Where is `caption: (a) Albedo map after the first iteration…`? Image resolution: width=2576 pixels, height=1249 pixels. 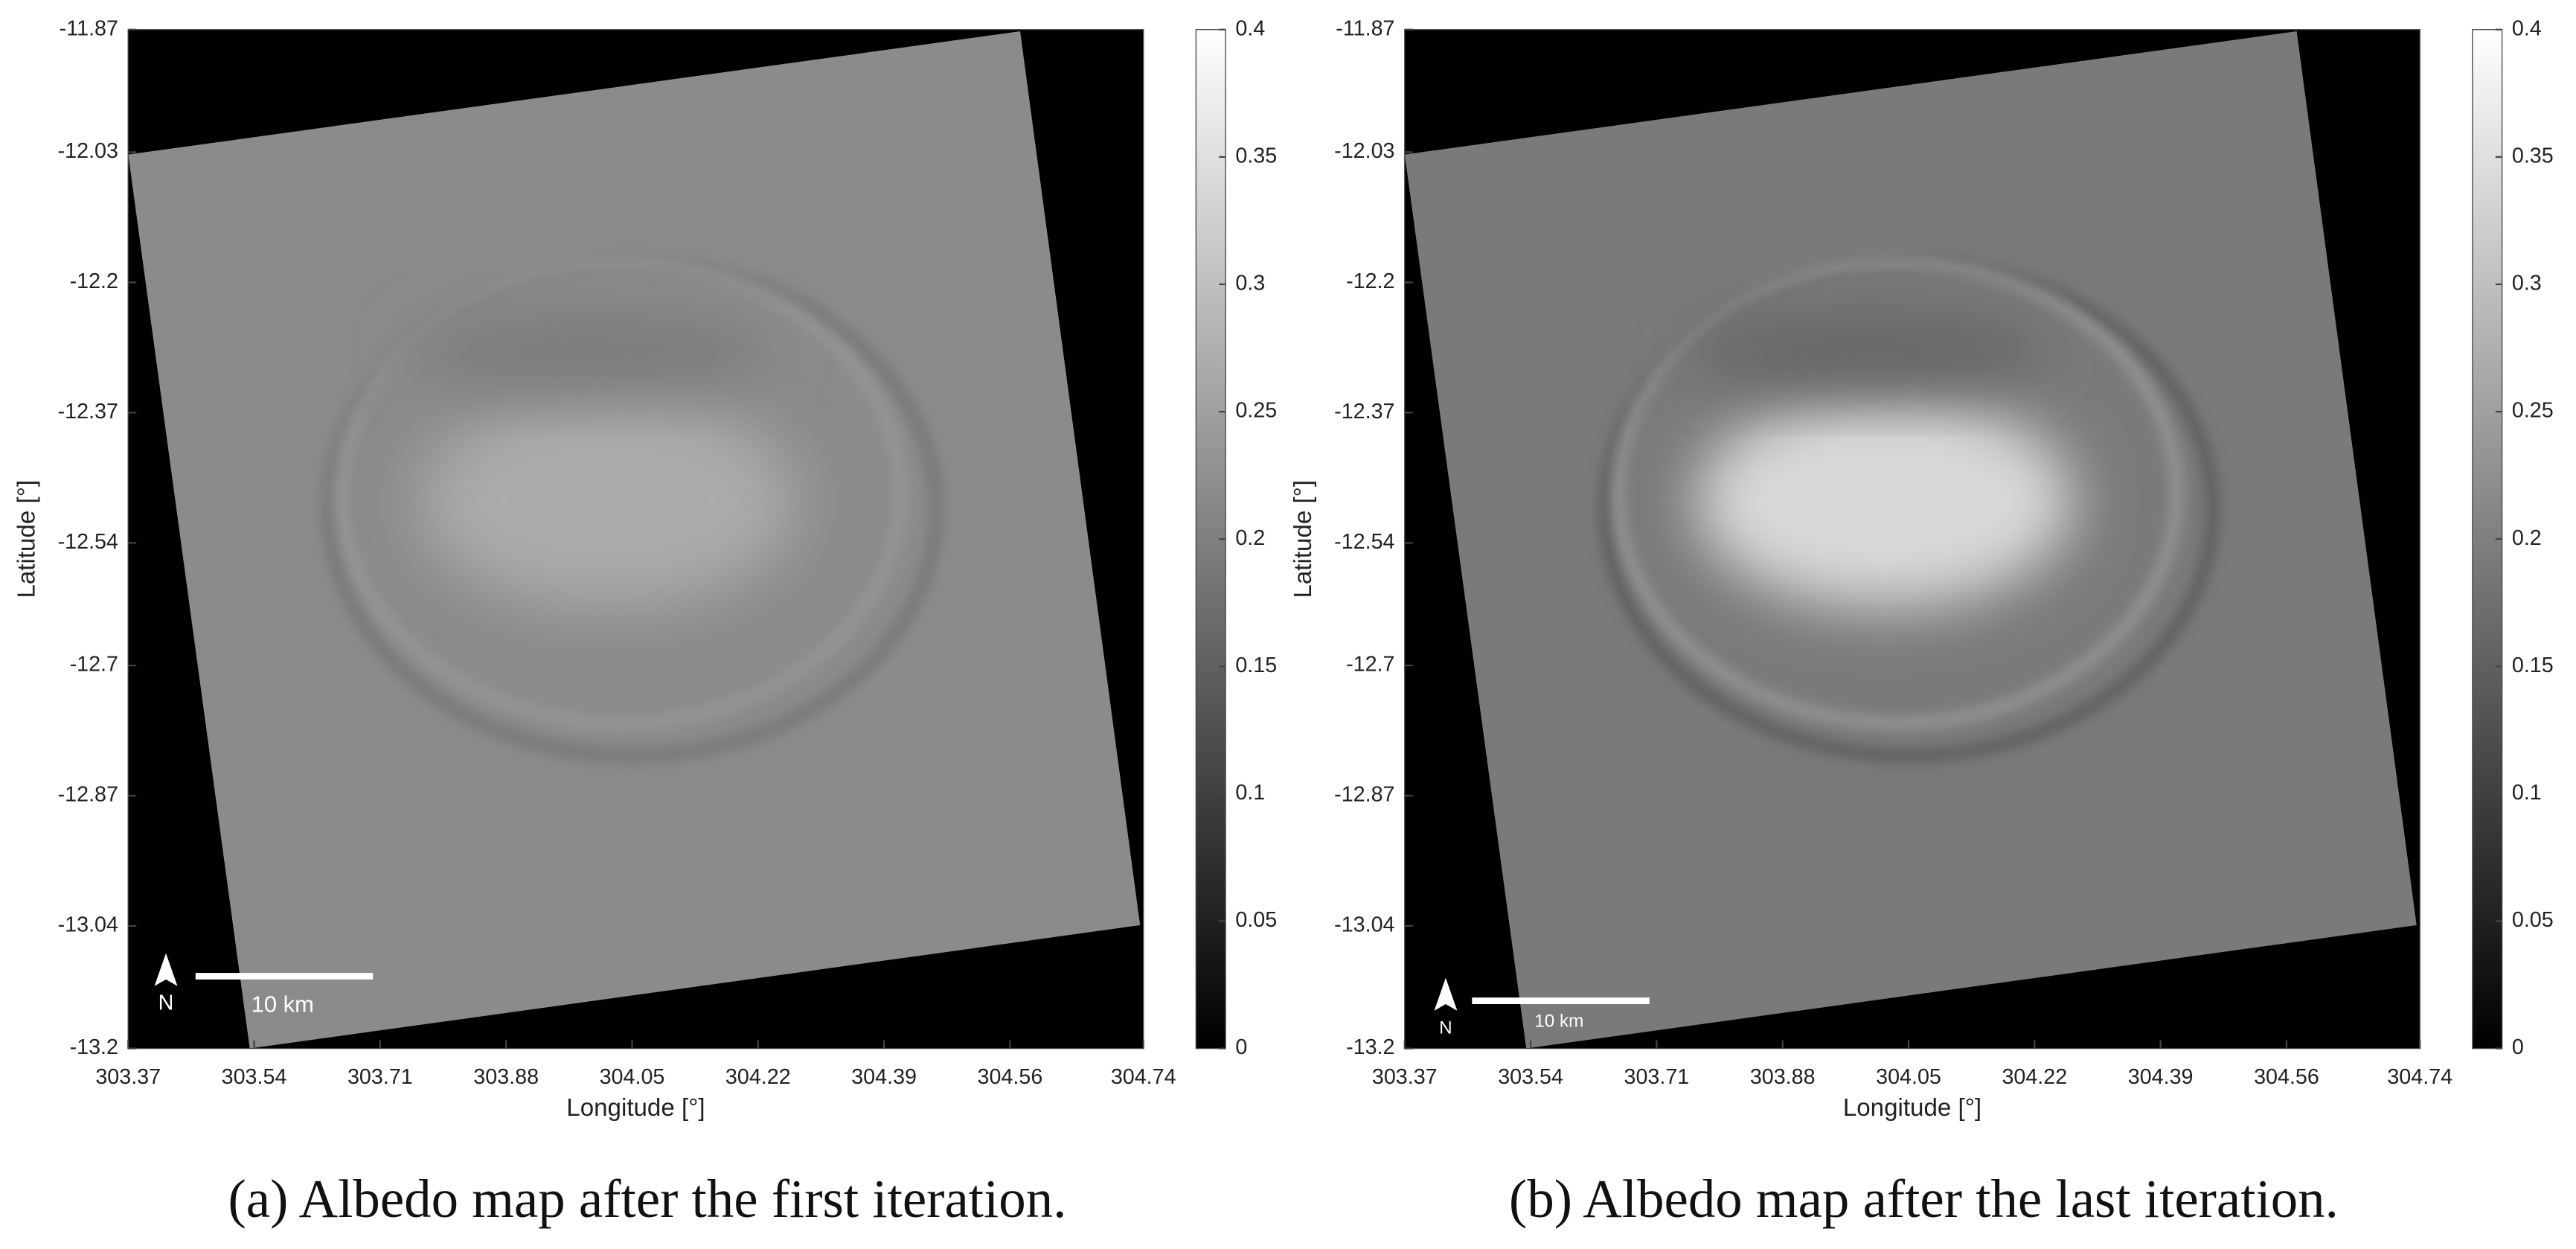 caption: (a) Albedo map after the first iteration… is located at coordinates (647, 1199).